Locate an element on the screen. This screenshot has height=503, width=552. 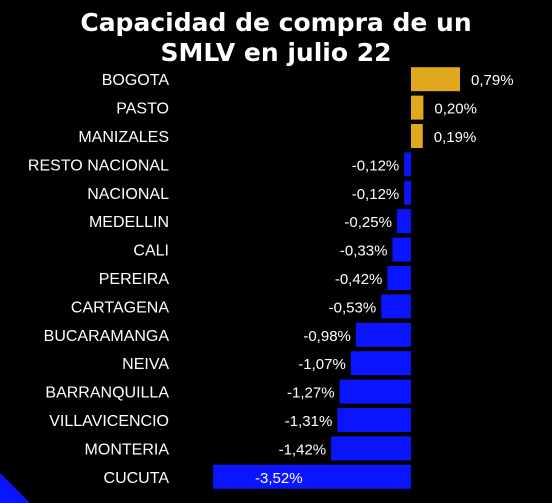
category-label: CUCUTA is located at coordinates (137, 478).